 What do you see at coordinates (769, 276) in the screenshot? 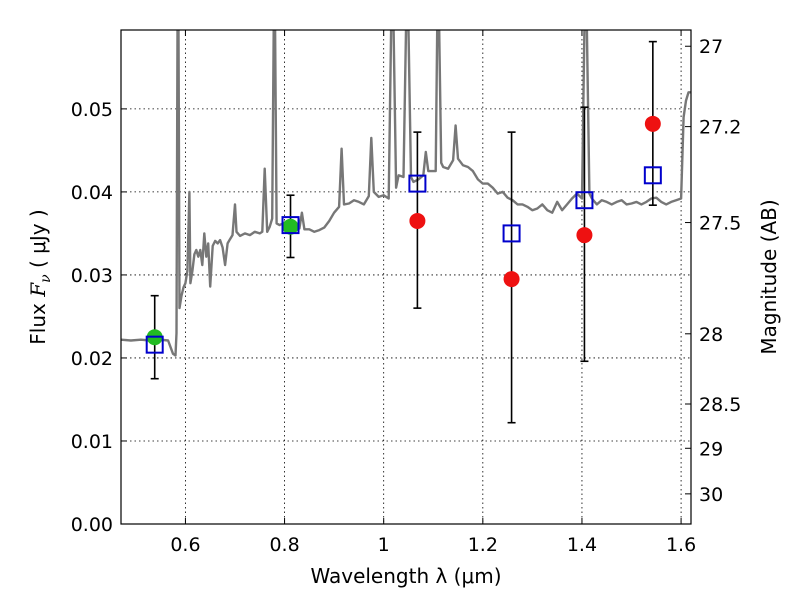
I see `magnitude-axis-title: Magnitude (AB)` at bounding box center [769, 276].